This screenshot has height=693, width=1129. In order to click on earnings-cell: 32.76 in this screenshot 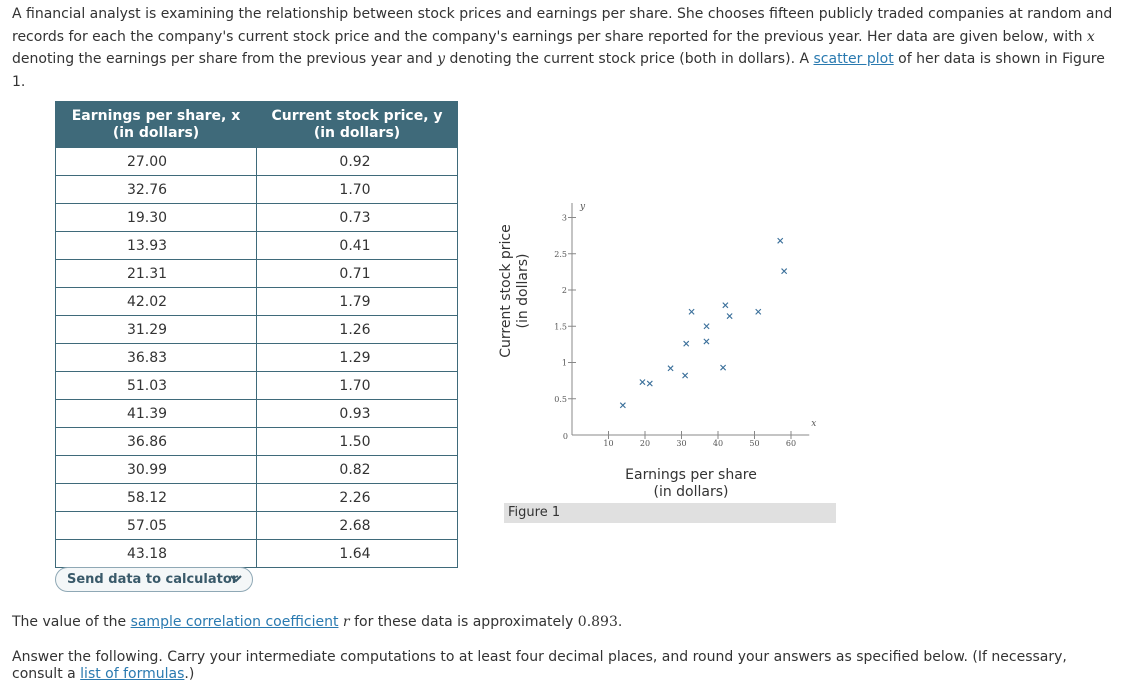, I will do `click(156, 189)`.